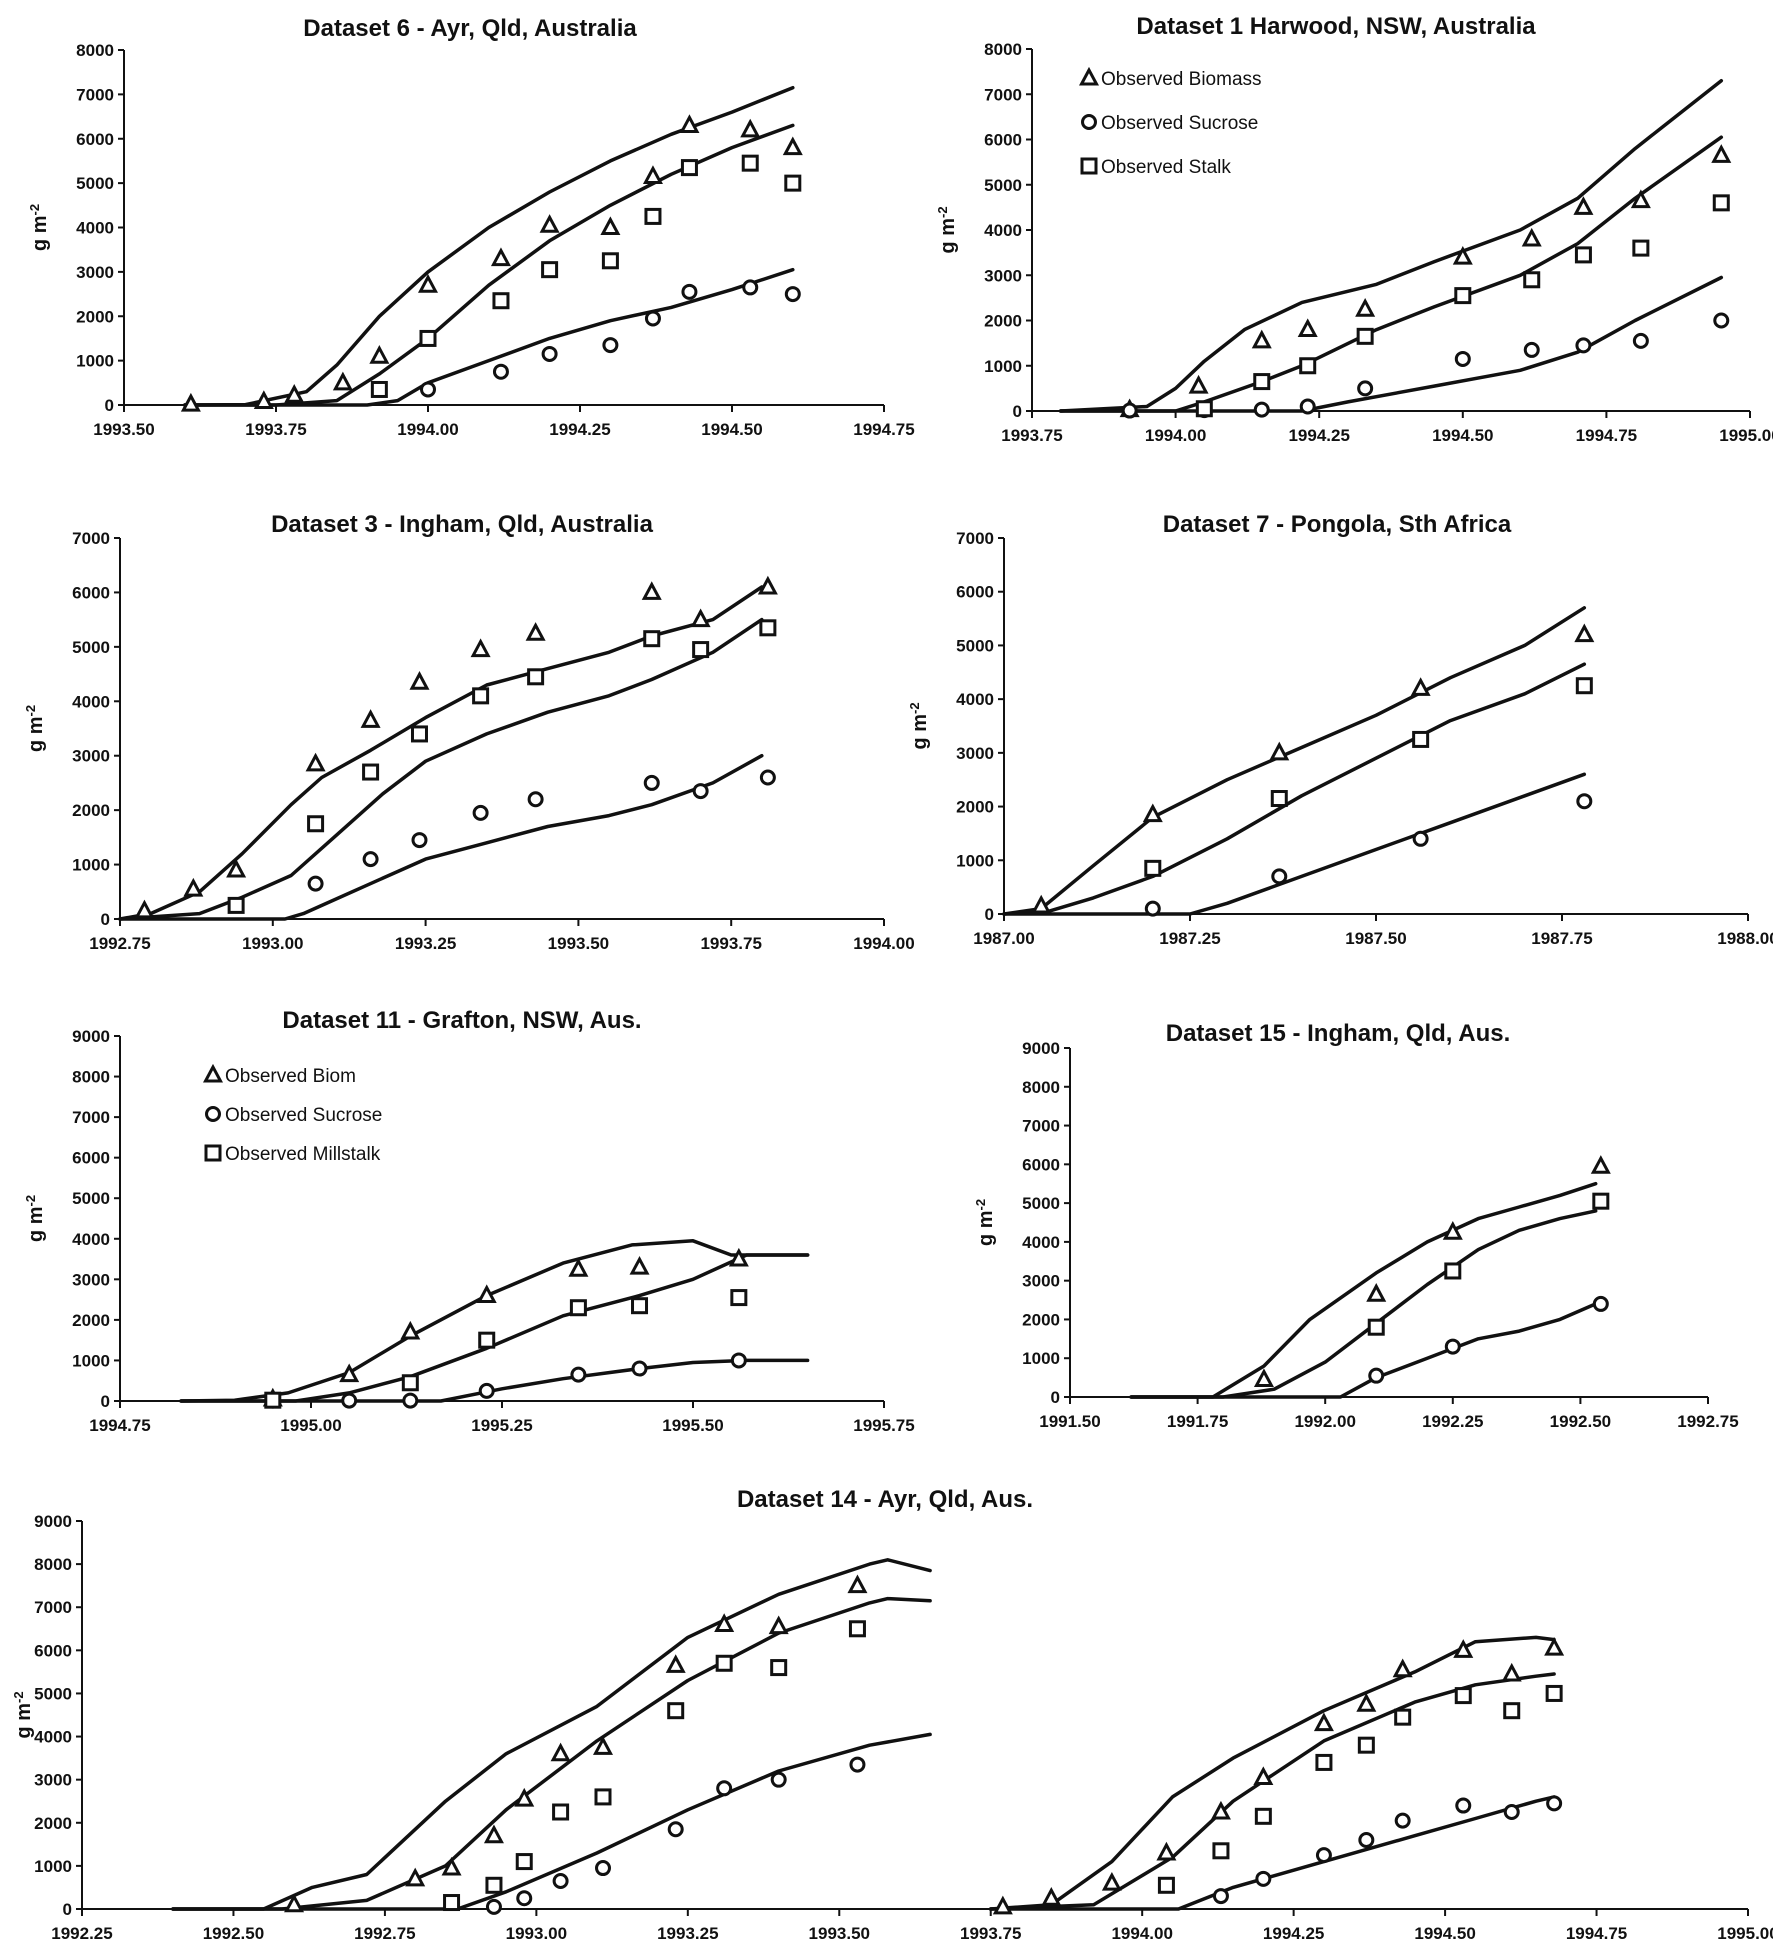 This screenshot has height=1945, width=1773. Describe the element at coordinates (985, 1222) in the screenshot. I see `y-axis-label: g m-2` at that location.